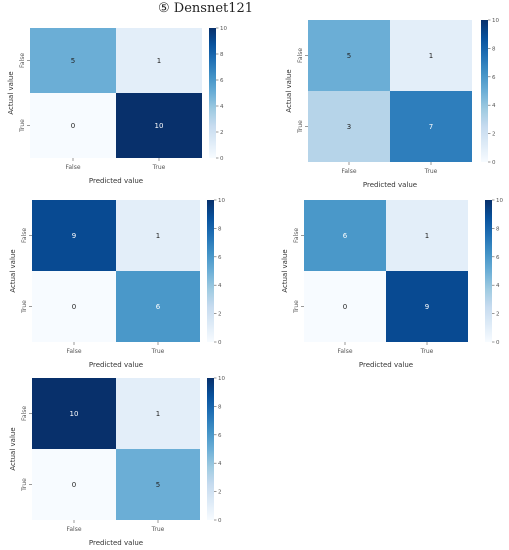 This screenshot has height=550, width=509. Describe the element at coordinates (206, 8) in the screenshot. I see `figure-title: ⑤ Densnet121` at that location.